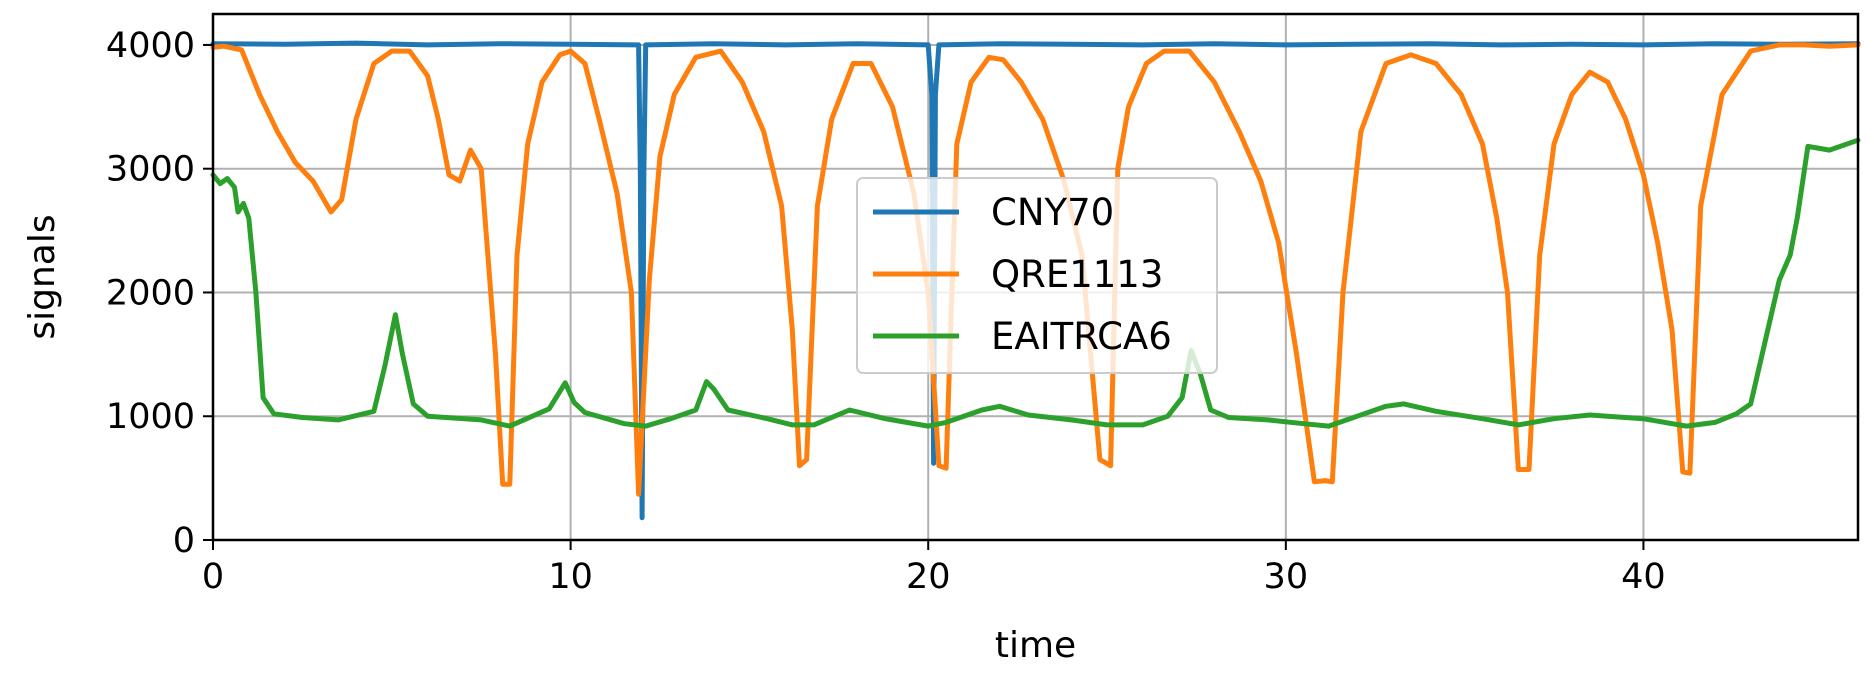  Describe the element at coordinates (150, 293) in the screenshot. I see `y-tick-label: 2000` at that location.